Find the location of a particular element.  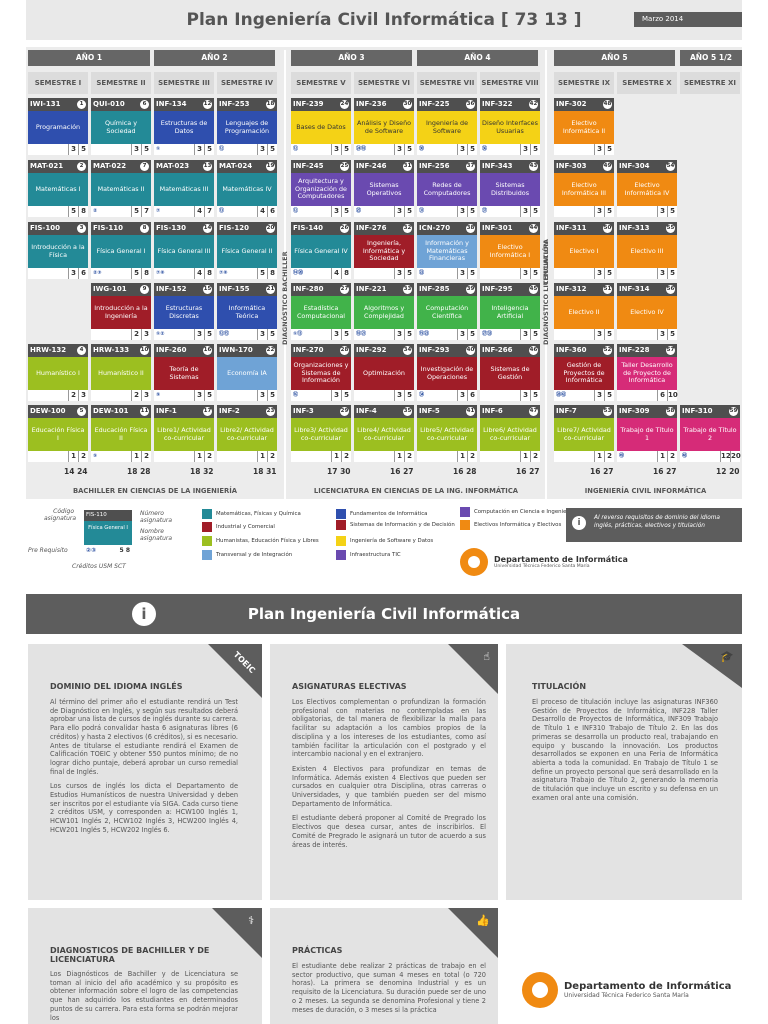

course-number: 9 is located at coordinates (144, 289).